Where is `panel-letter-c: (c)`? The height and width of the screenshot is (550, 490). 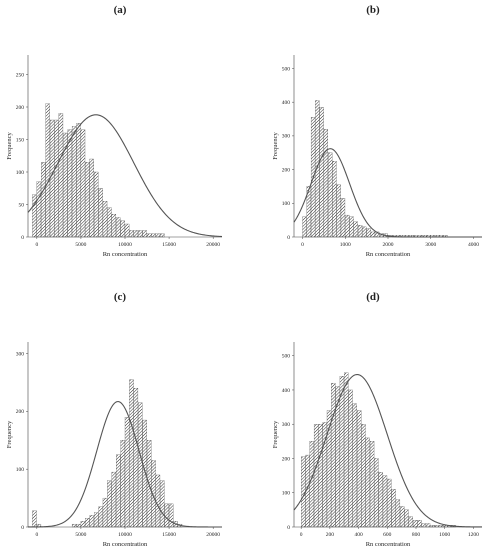
panel-letter-c: (c) is located at coordinates (120, 297).